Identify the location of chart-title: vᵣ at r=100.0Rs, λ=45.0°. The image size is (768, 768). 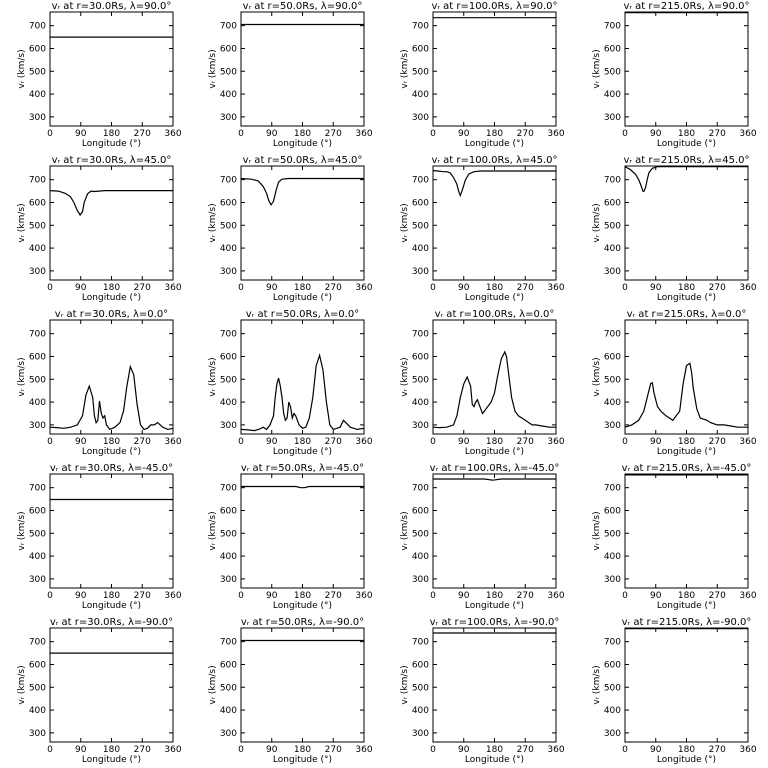
(494, 160).